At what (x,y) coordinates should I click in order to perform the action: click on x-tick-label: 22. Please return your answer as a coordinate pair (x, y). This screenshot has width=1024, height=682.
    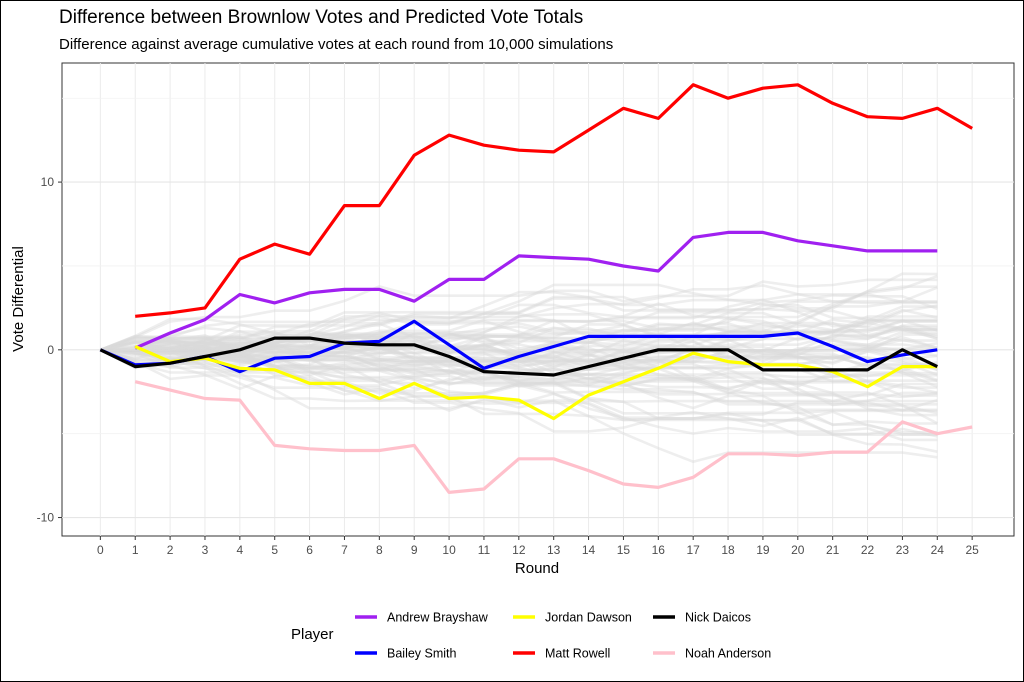
    Looking at the image, I should click on (868, 550).